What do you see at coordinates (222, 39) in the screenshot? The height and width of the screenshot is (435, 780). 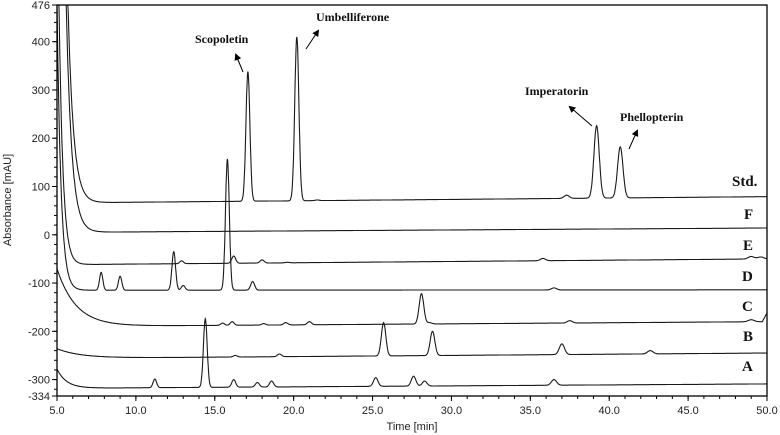 I see `annotation-scopoletin: Scopoletin` at bounding box center [222, 39].